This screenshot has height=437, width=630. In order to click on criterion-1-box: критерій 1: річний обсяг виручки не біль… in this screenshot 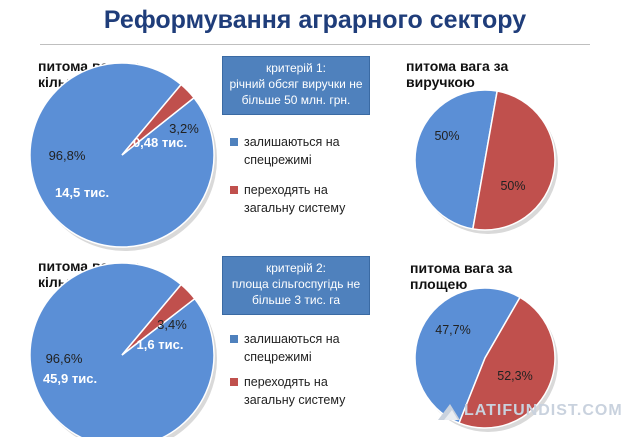, I will do `click(296, 85)`.